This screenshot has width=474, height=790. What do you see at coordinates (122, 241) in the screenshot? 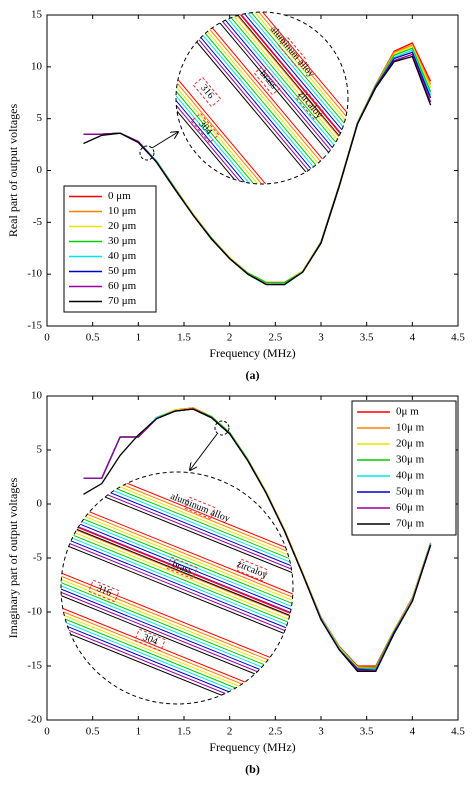
I see `legend-label: 30 μm` at bounding box center [122, 241].